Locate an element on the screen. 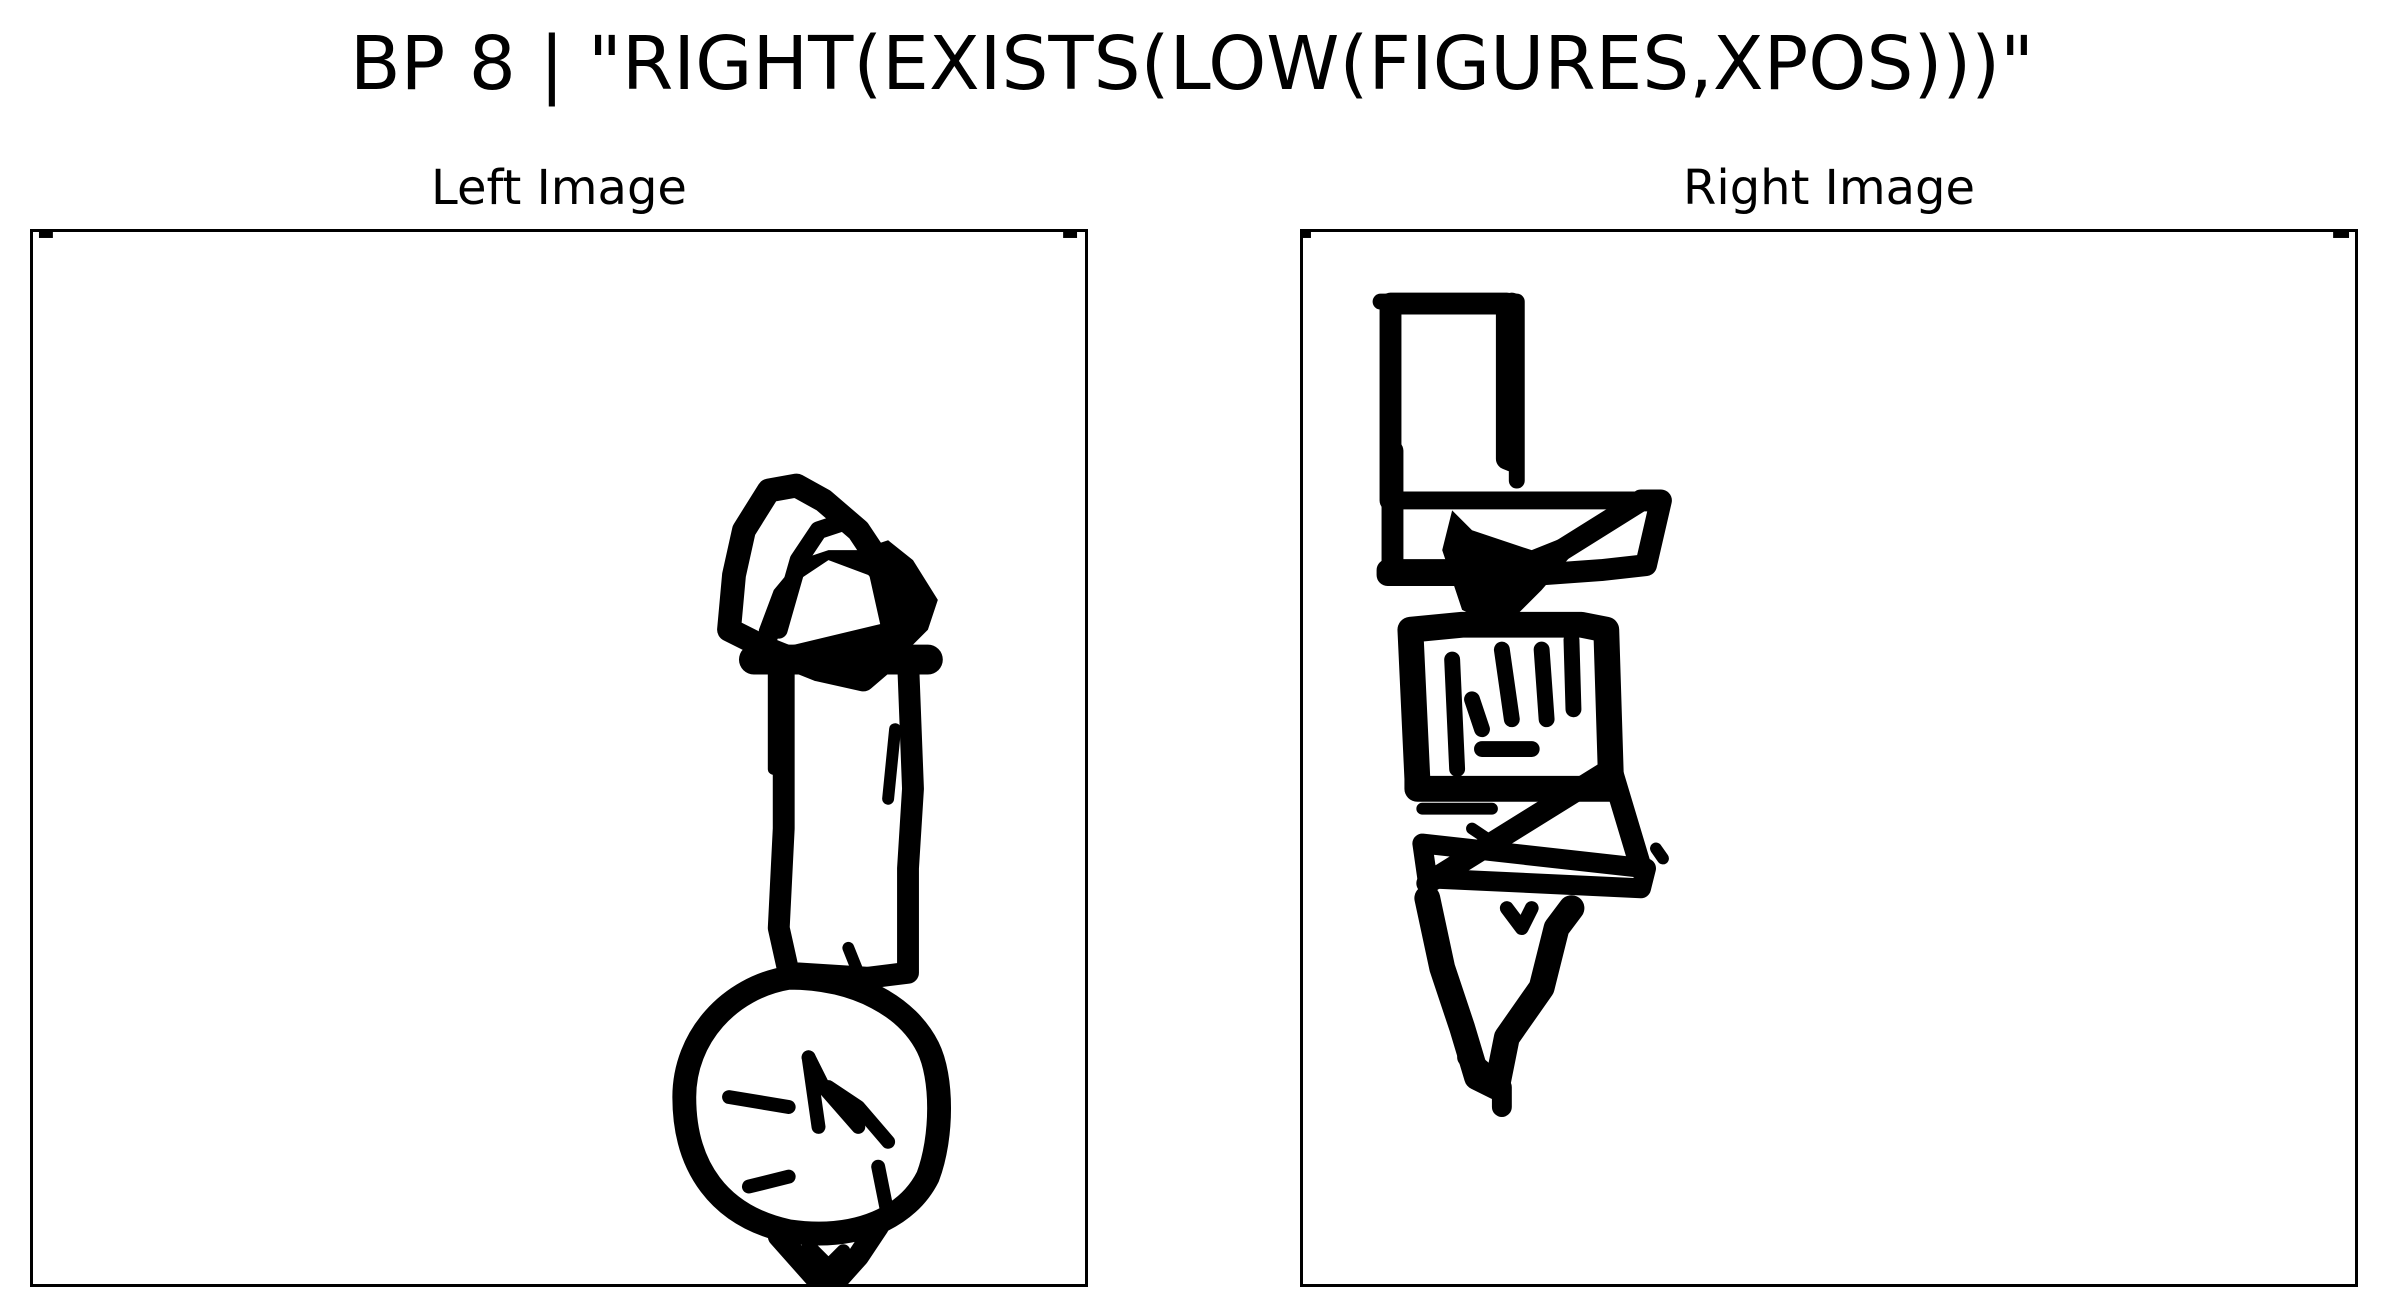  middle-box-inner is located at coordinates (1513, 704).